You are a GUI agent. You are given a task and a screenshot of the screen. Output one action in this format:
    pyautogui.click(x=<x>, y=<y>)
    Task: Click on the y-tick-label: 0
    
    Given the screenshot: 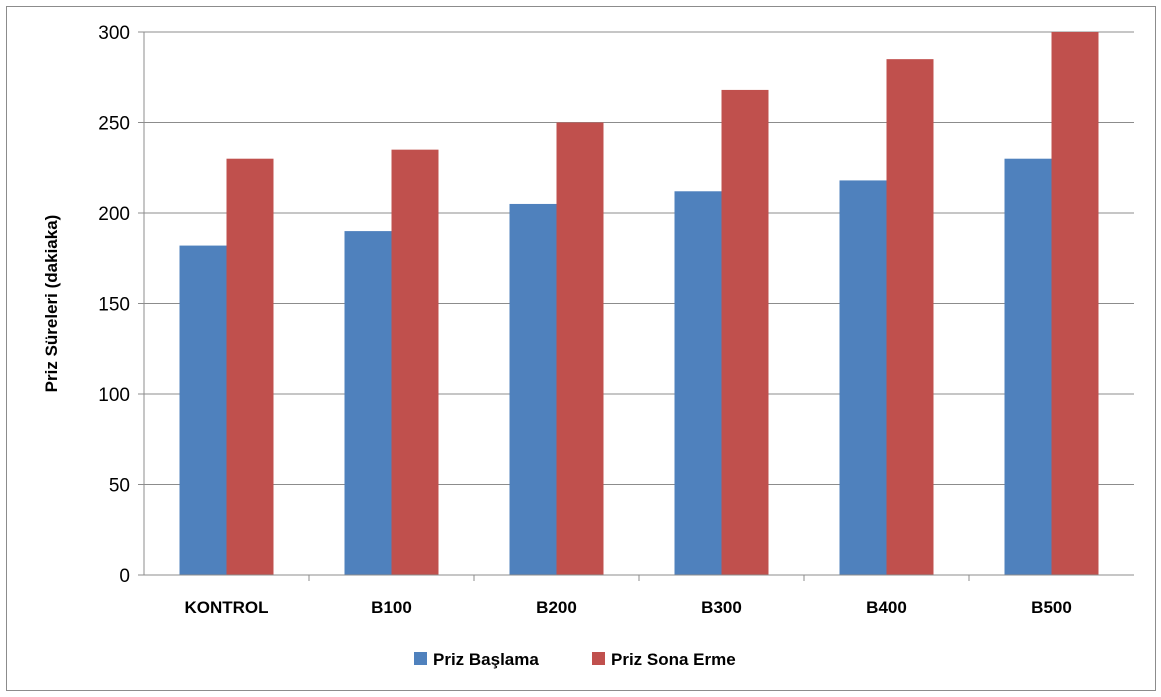 What is the action you would take?
    pyautogui.click(x=124, y=576)
    